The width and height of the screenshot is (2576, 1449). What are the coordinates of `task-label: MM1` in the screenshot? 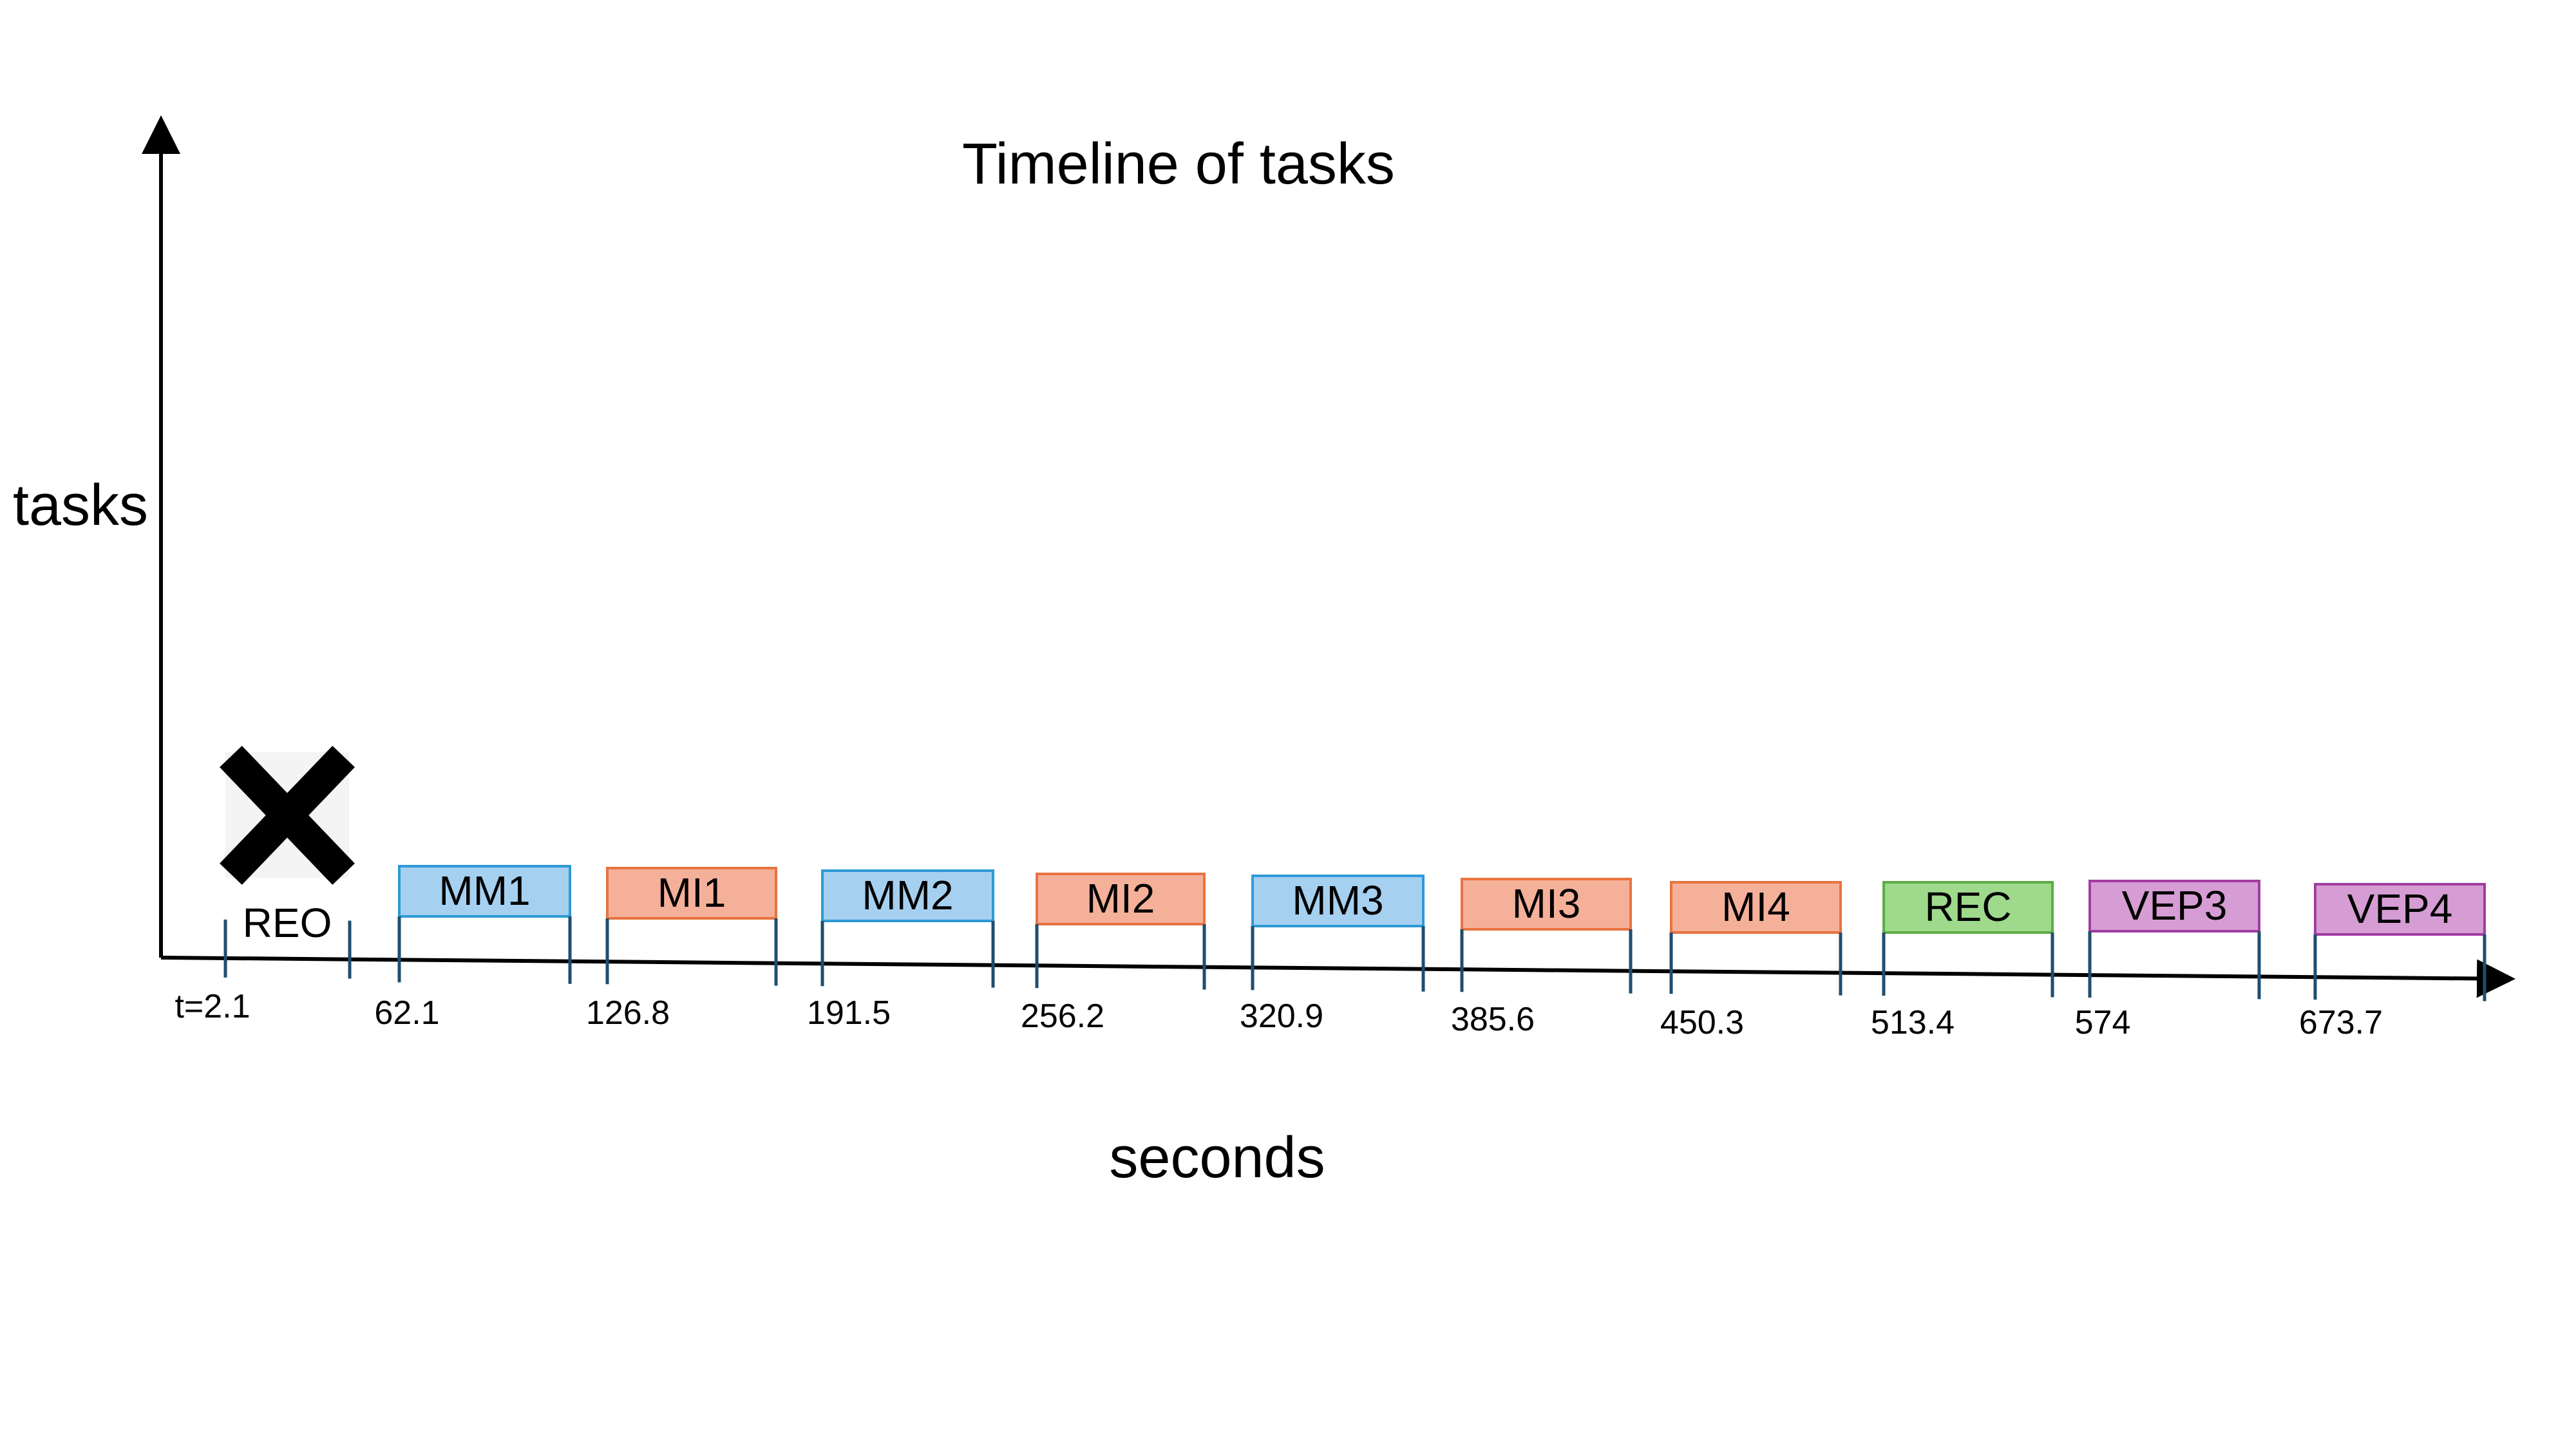 It's located at (484, 890).